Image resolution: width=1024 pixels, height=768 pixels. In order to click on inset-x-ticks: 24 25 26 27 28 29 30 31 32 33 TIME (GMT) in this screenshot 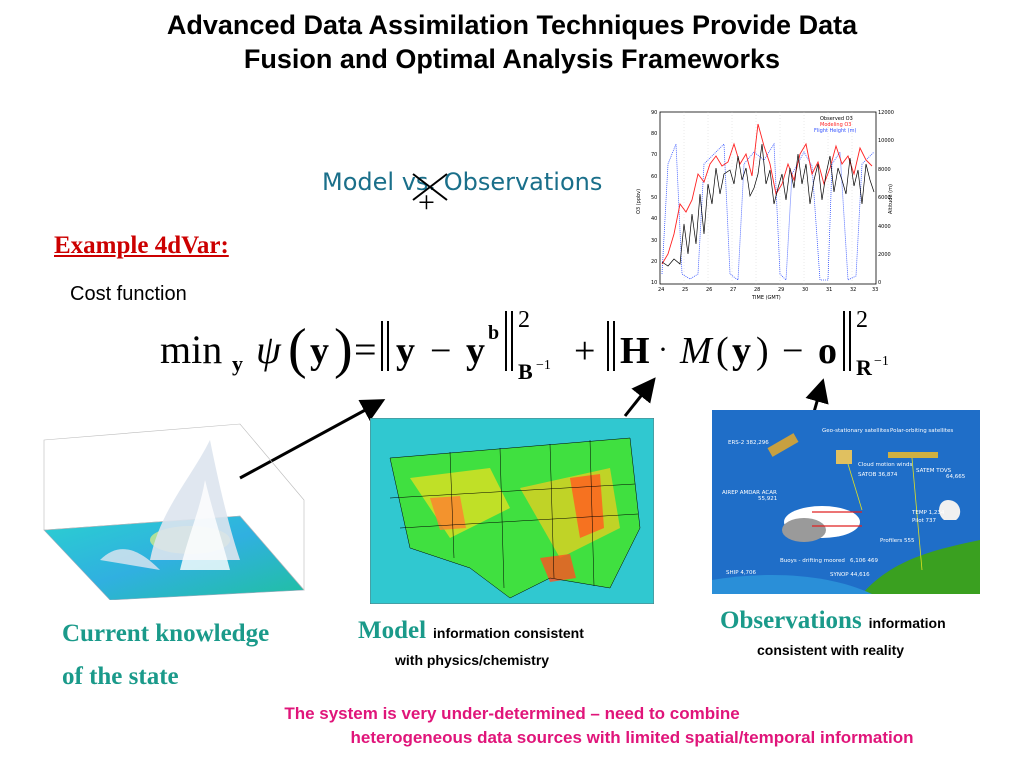, I will do `click(768, 294)`.